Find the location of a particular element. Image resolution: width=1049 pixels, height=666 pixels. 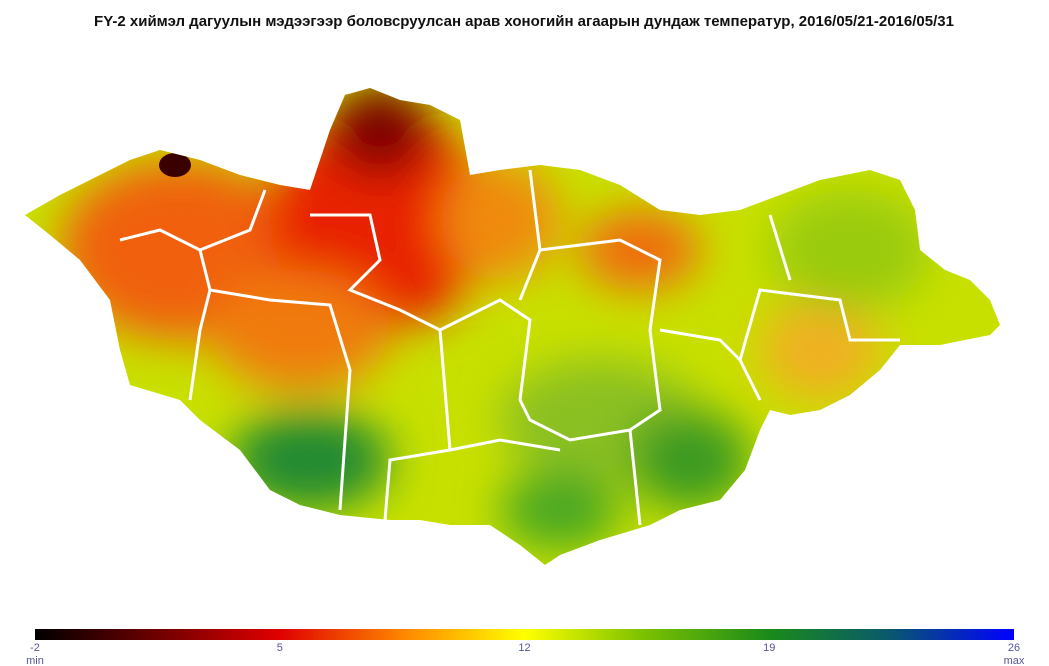

colorbar-labels: -2 5 12 19 26 min max is located at coordinates (525, 654).